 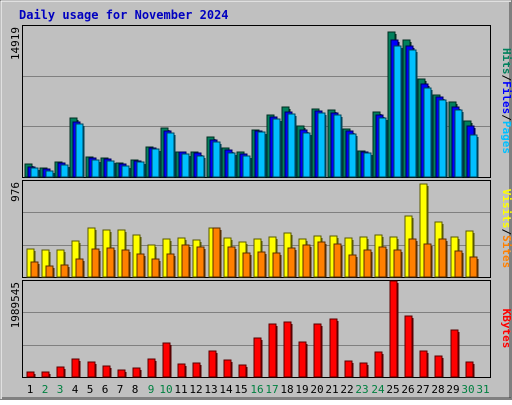 I want to click on x-tick-label: 17, so click(x=271, y=389).